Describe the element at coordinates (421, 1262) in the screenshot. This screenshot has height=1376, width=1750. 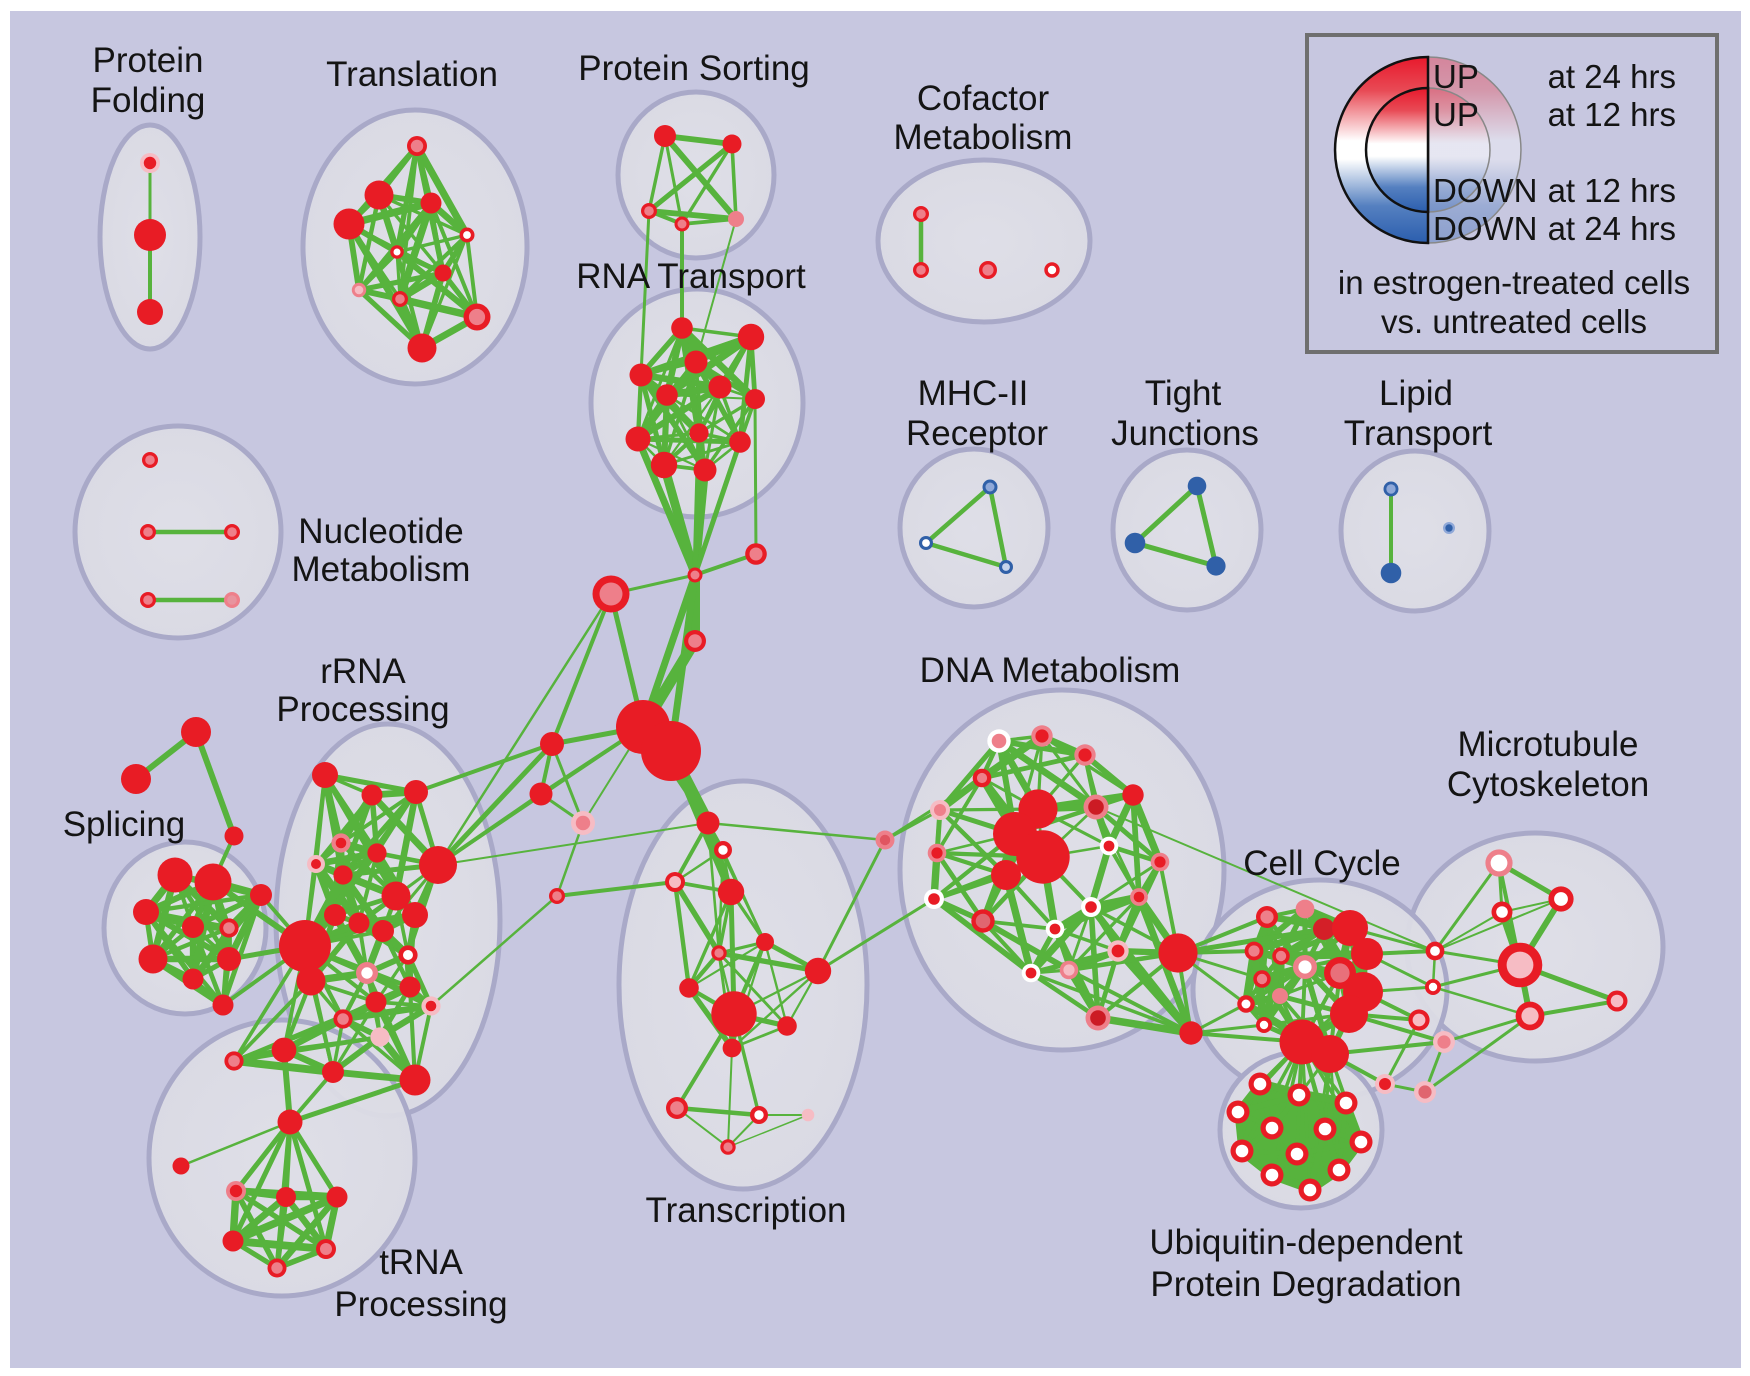
I see `svg-text: tRNA` at that location.